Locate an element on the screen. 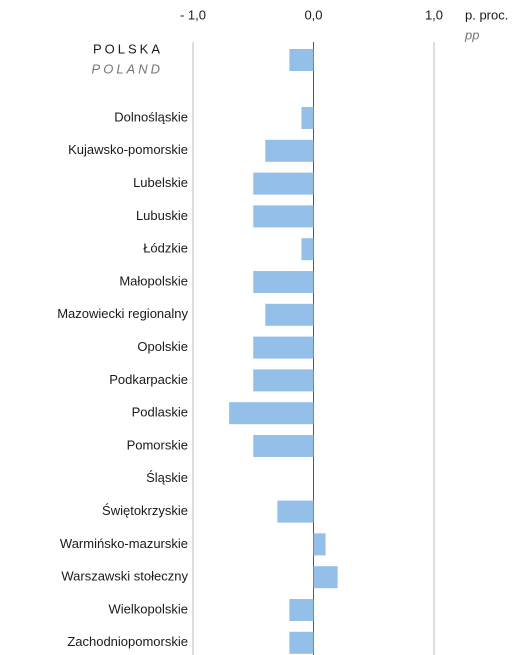 The image size is (514, 655). unit-label: p. proc. is located at coordinates (486, 14).